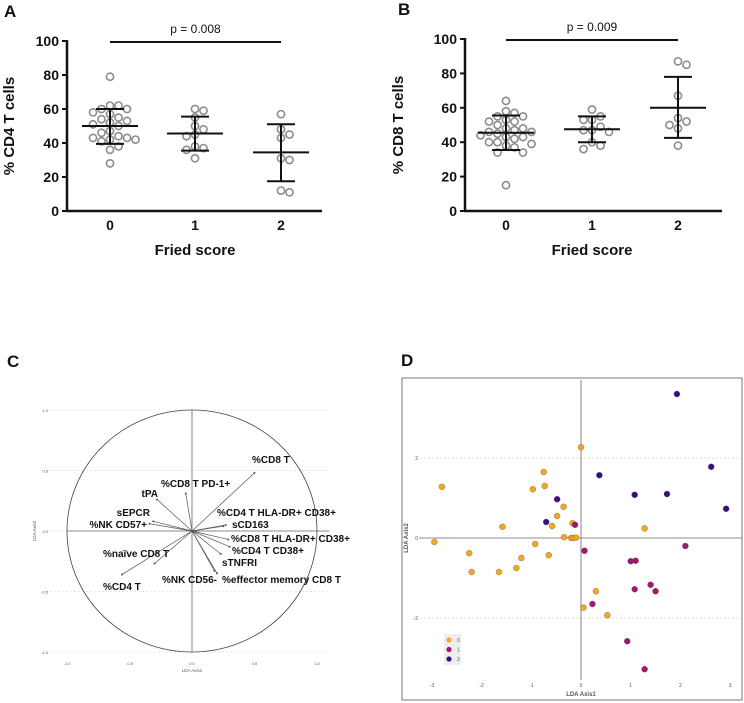  I want to click on vector-label: sCD163, so click(250, 525).